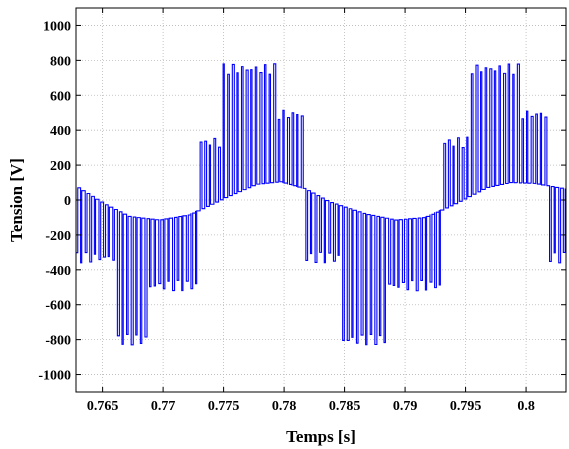  Describe the element at coordinates (163, 406) in the screenshot. I see `x-tick-label: 0.77` at that location.